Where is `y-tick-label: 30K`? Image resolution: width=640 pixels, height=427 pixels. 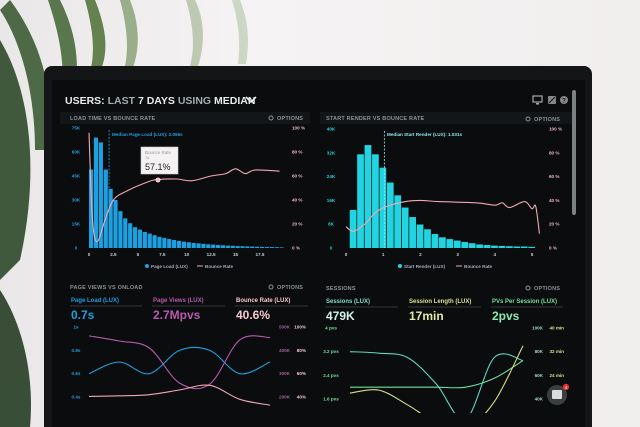 y-tick-label: 30K is located at coordinates (76, 200).